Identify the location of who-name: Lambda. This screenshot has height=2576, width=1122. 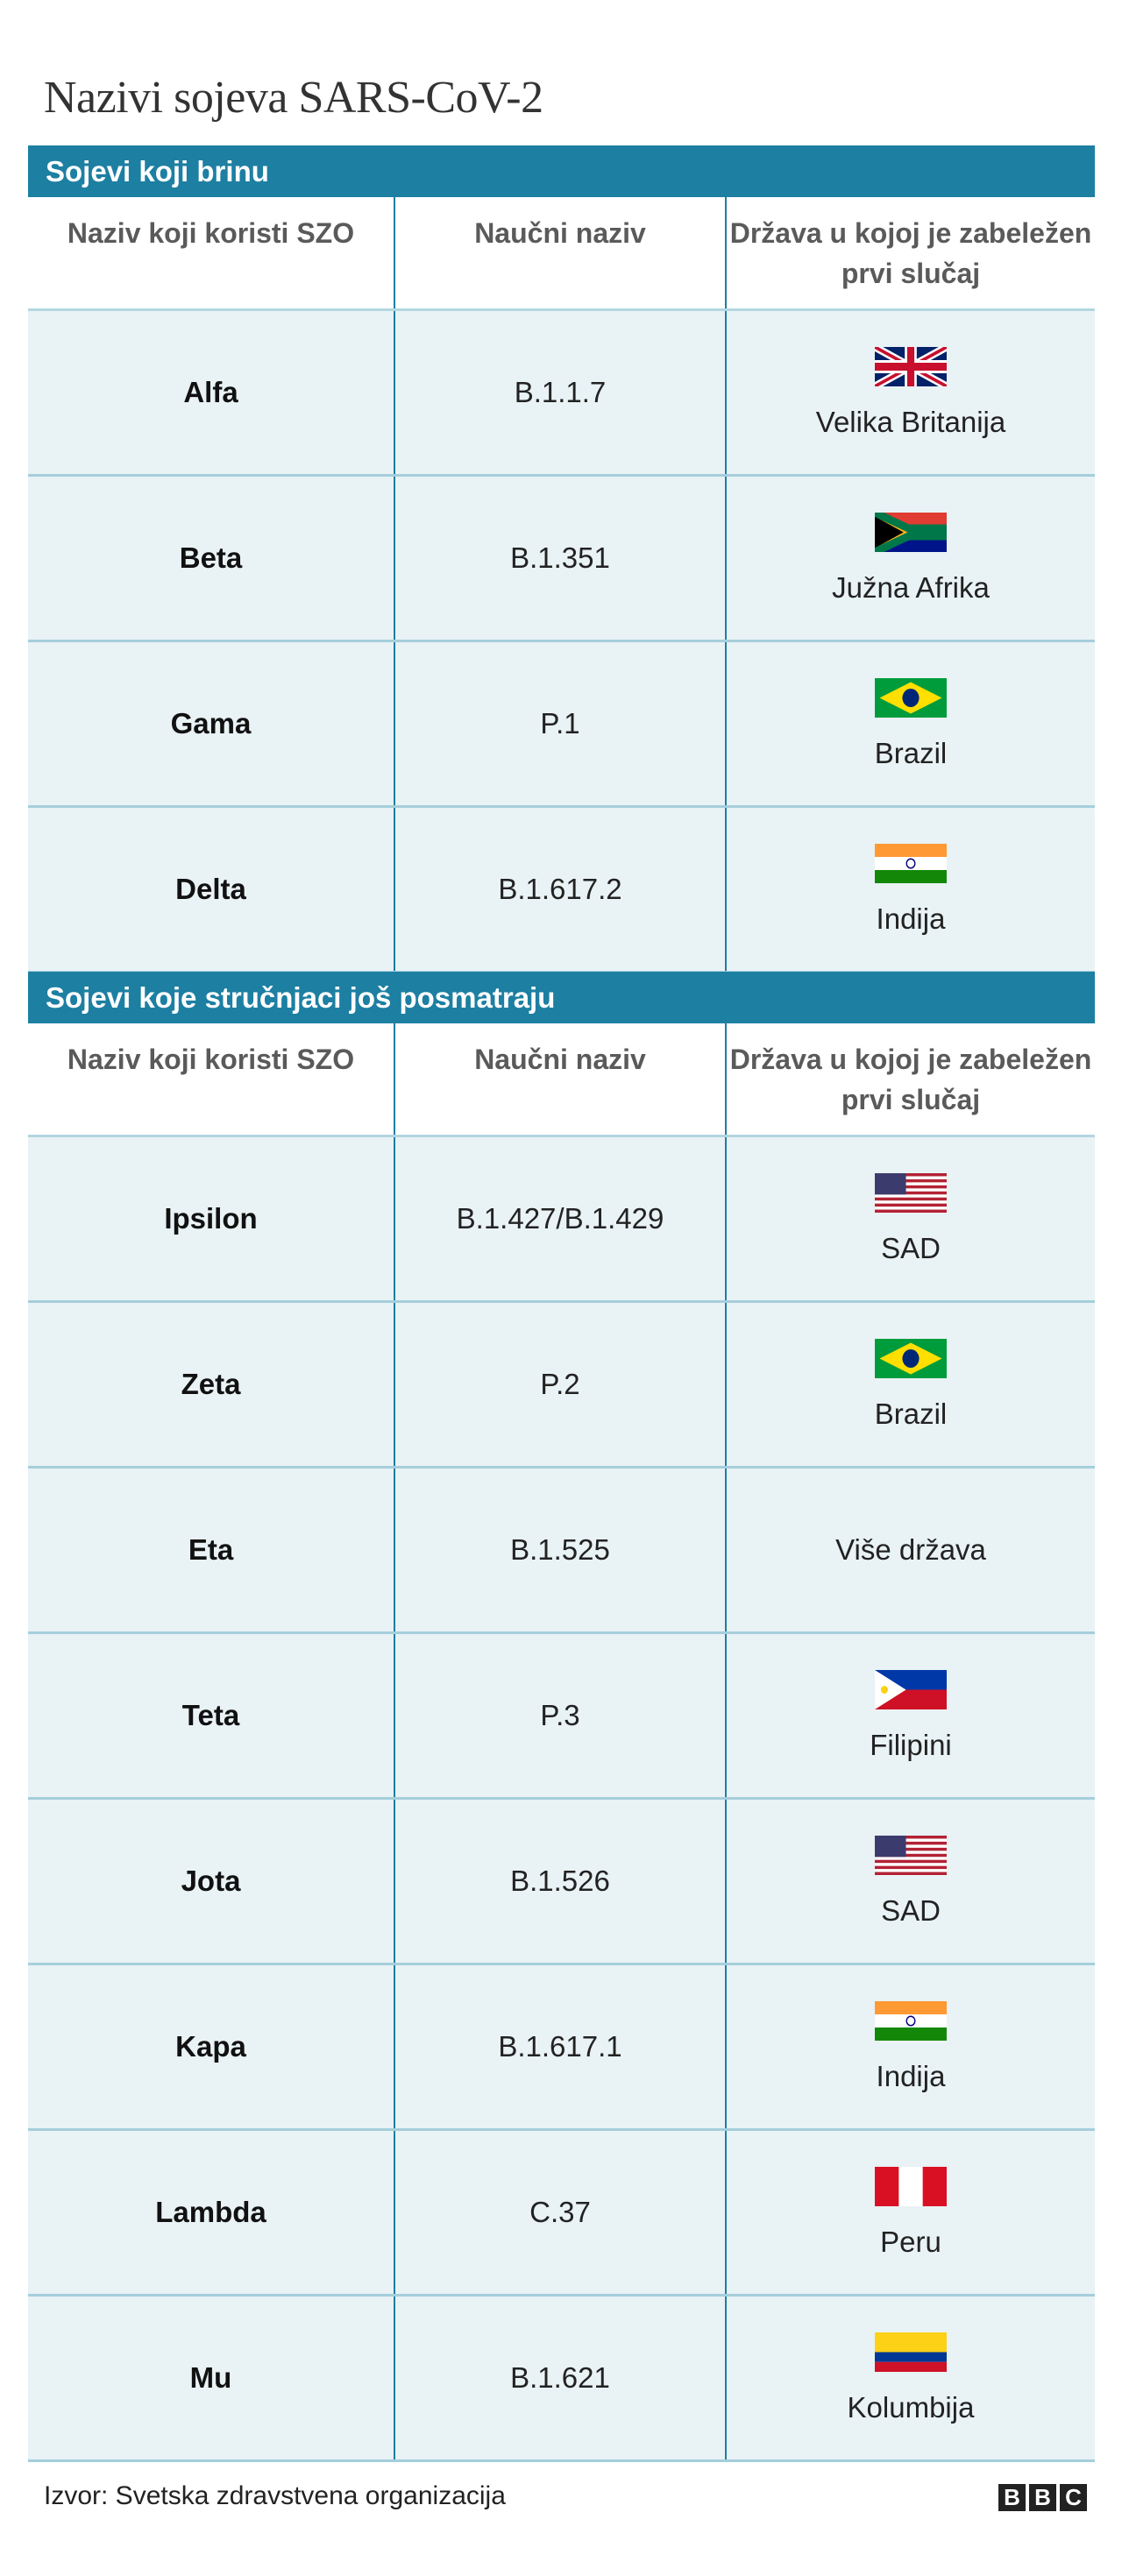
(211, 2212).